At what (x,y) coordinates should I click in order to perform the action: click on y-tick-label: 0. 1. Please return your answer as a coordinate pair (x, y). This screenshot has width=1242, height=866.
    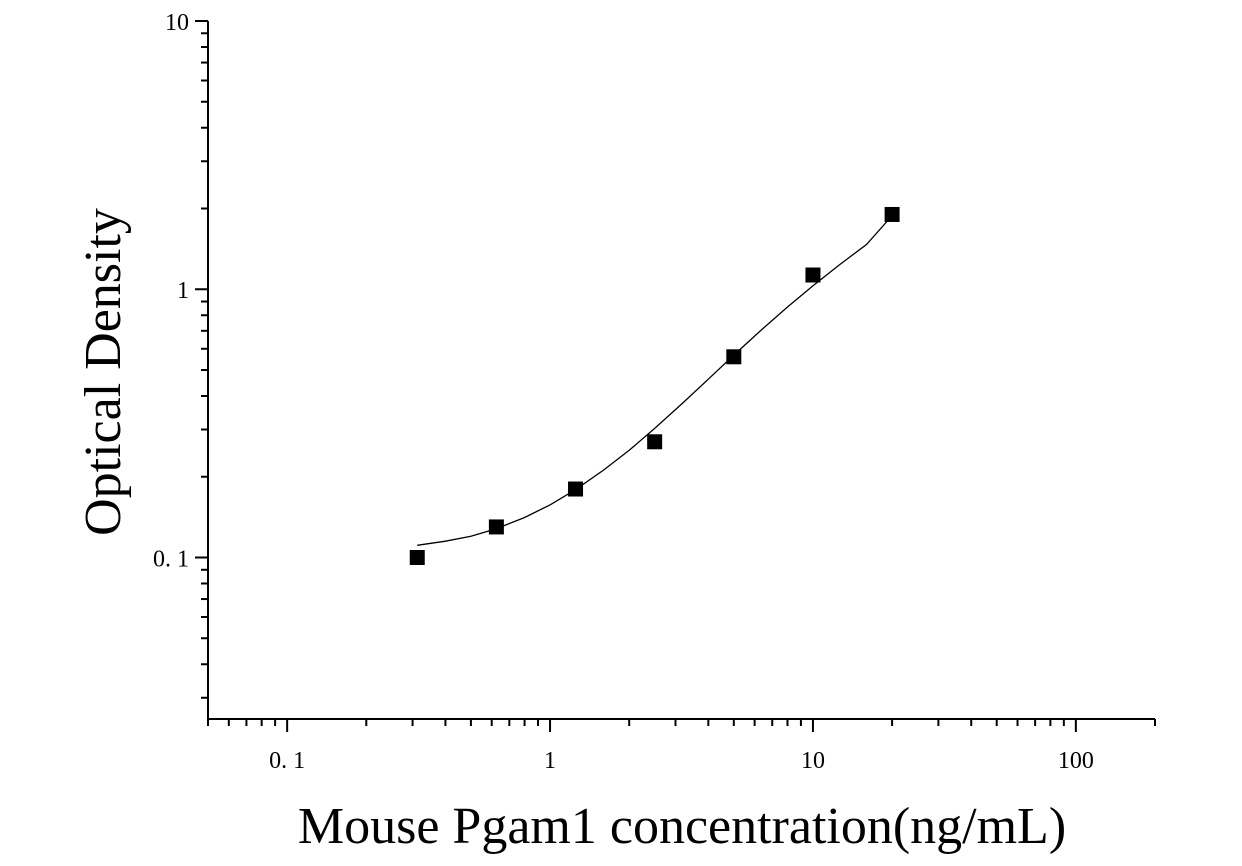
    Looking at the image, I should click on (171, 559).